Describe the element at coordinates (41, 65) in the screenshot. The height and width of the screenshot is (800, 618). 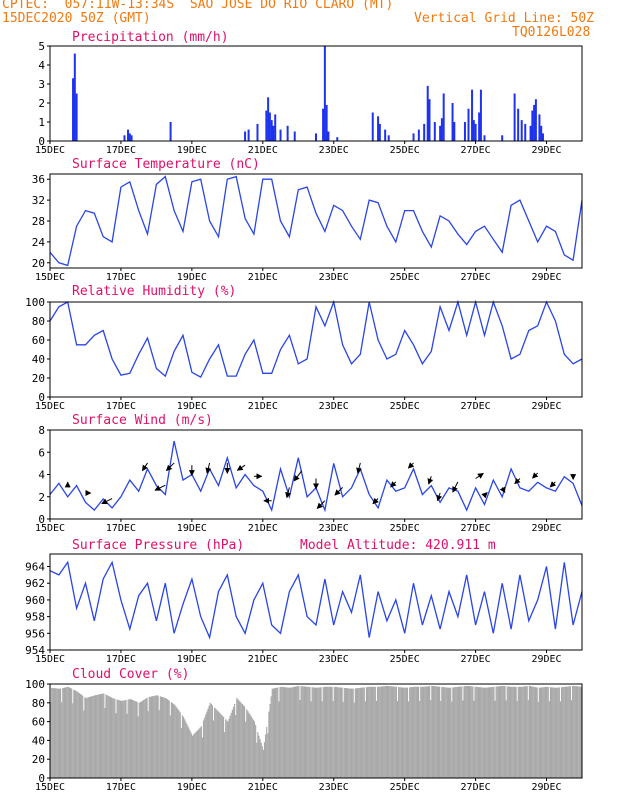
I see `y-tick-label: 4` at that location.